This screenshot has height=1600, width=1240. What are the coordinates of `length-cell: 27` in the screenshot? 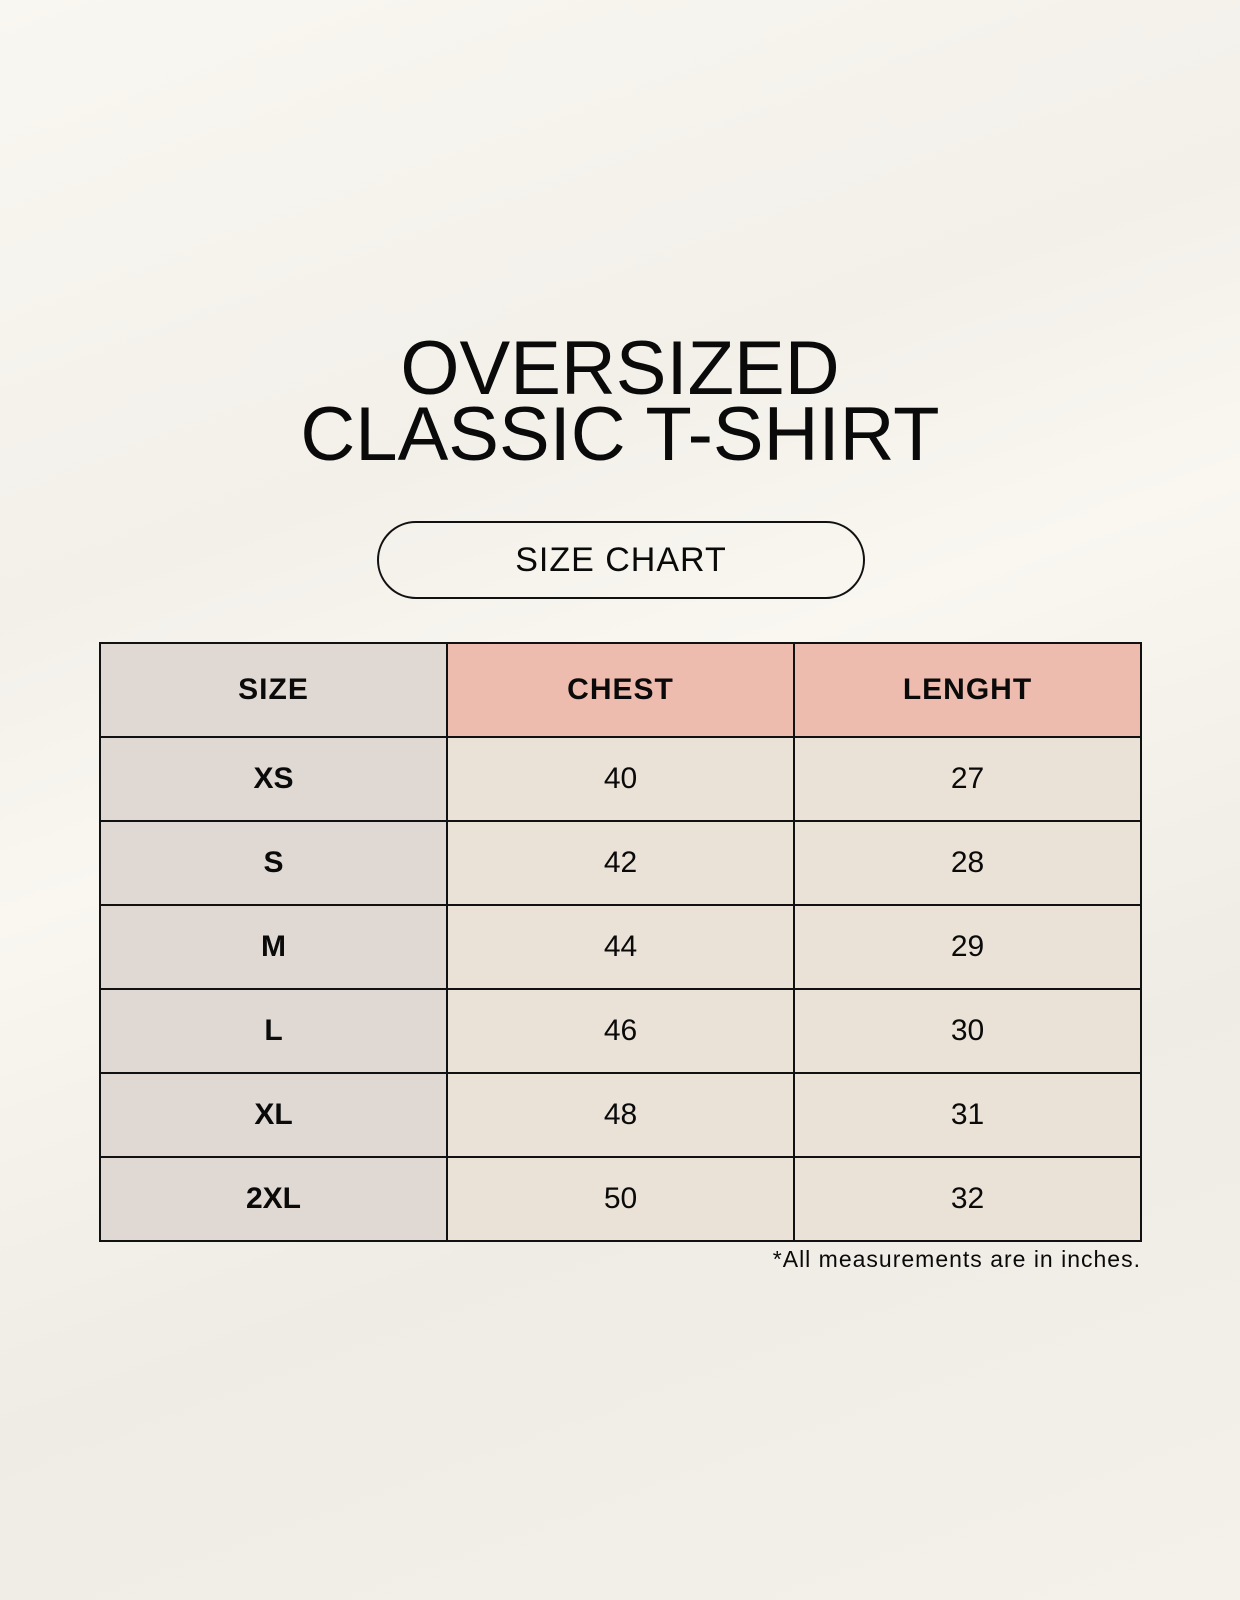 It's located at (967, 779).